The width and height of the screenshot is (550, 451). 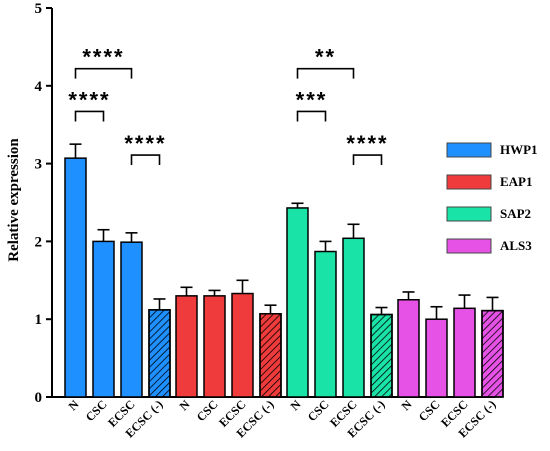 I want to click on significance-label: ***, so click(x=312, y=99).